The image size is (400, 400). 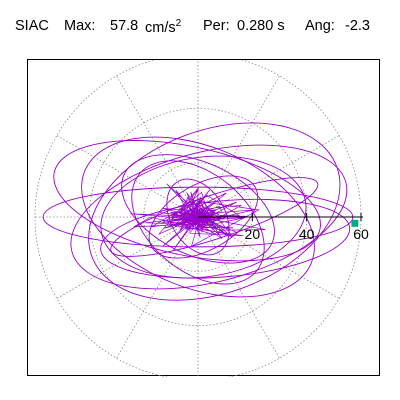 I want to click on max-unit-exponent: 2, so click(x=178, y=23).